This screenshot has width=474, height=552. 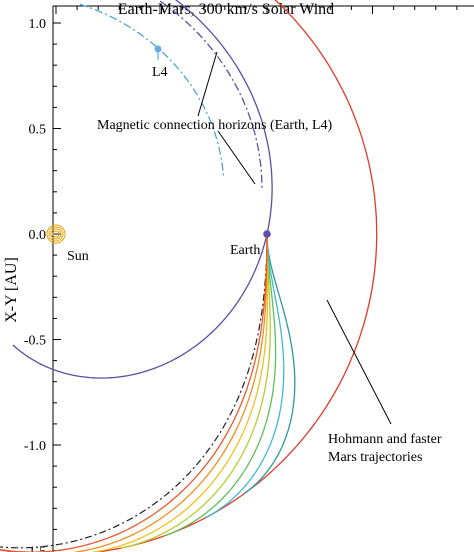 What do you see at coordinates (35, 341) in the screenshot?
I see `y-tick-label: -0.5` at bounding box center [35, 341].